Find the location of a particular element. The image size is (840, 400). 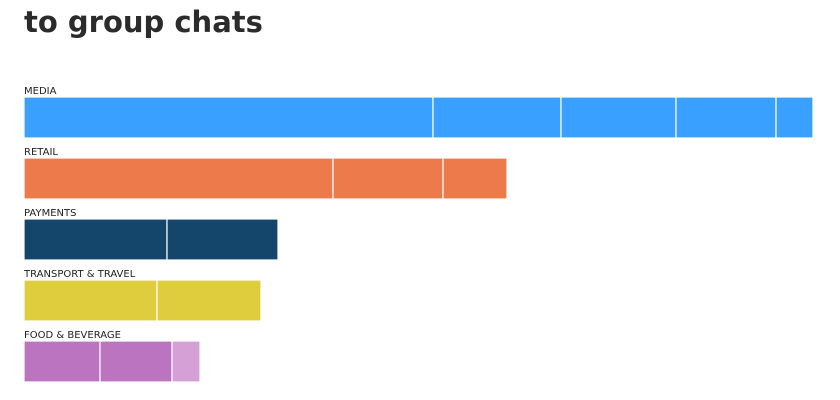

chart-title: to group chats is located at coordinates (143, 22).